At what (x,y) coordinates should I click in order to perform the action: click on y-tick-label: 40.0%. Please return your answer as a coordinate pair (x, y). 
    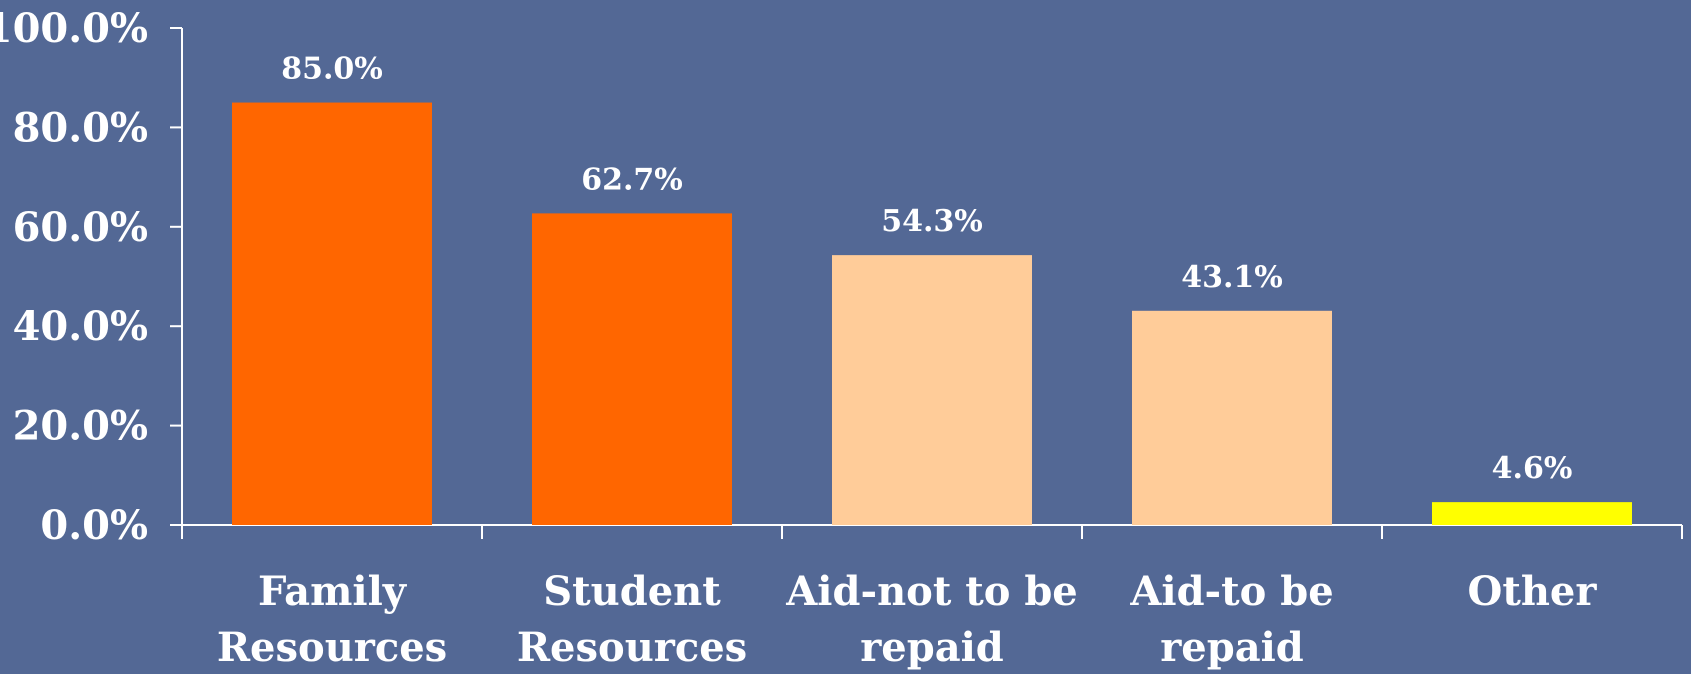
    Looking at the image, I should click on (80, 326).